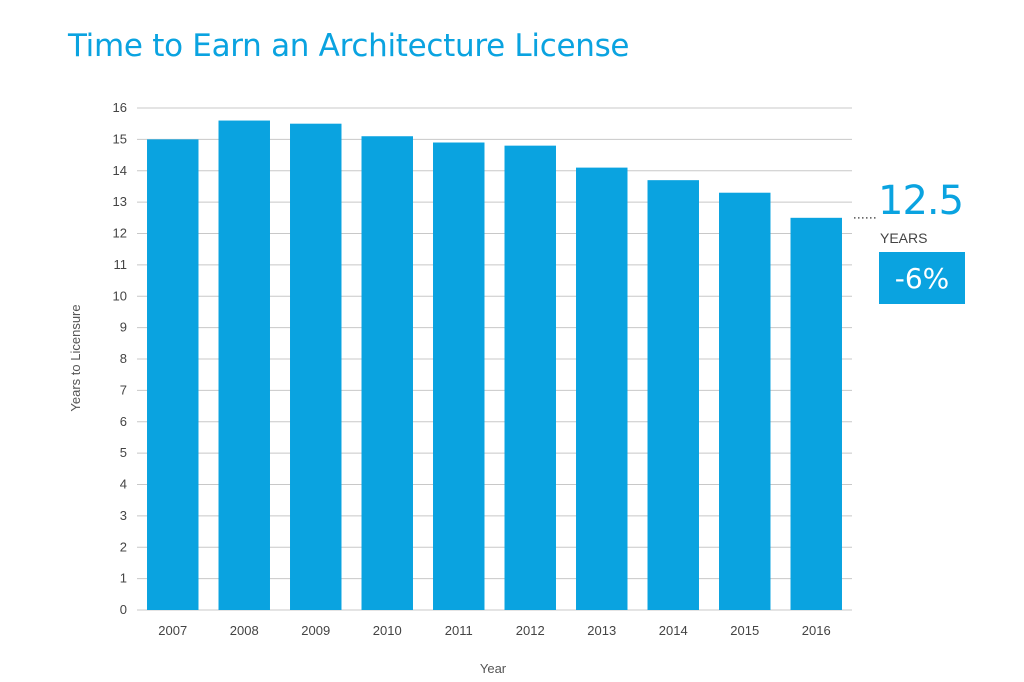  I want to click on y-tick-label: 4, so click(123, 484).